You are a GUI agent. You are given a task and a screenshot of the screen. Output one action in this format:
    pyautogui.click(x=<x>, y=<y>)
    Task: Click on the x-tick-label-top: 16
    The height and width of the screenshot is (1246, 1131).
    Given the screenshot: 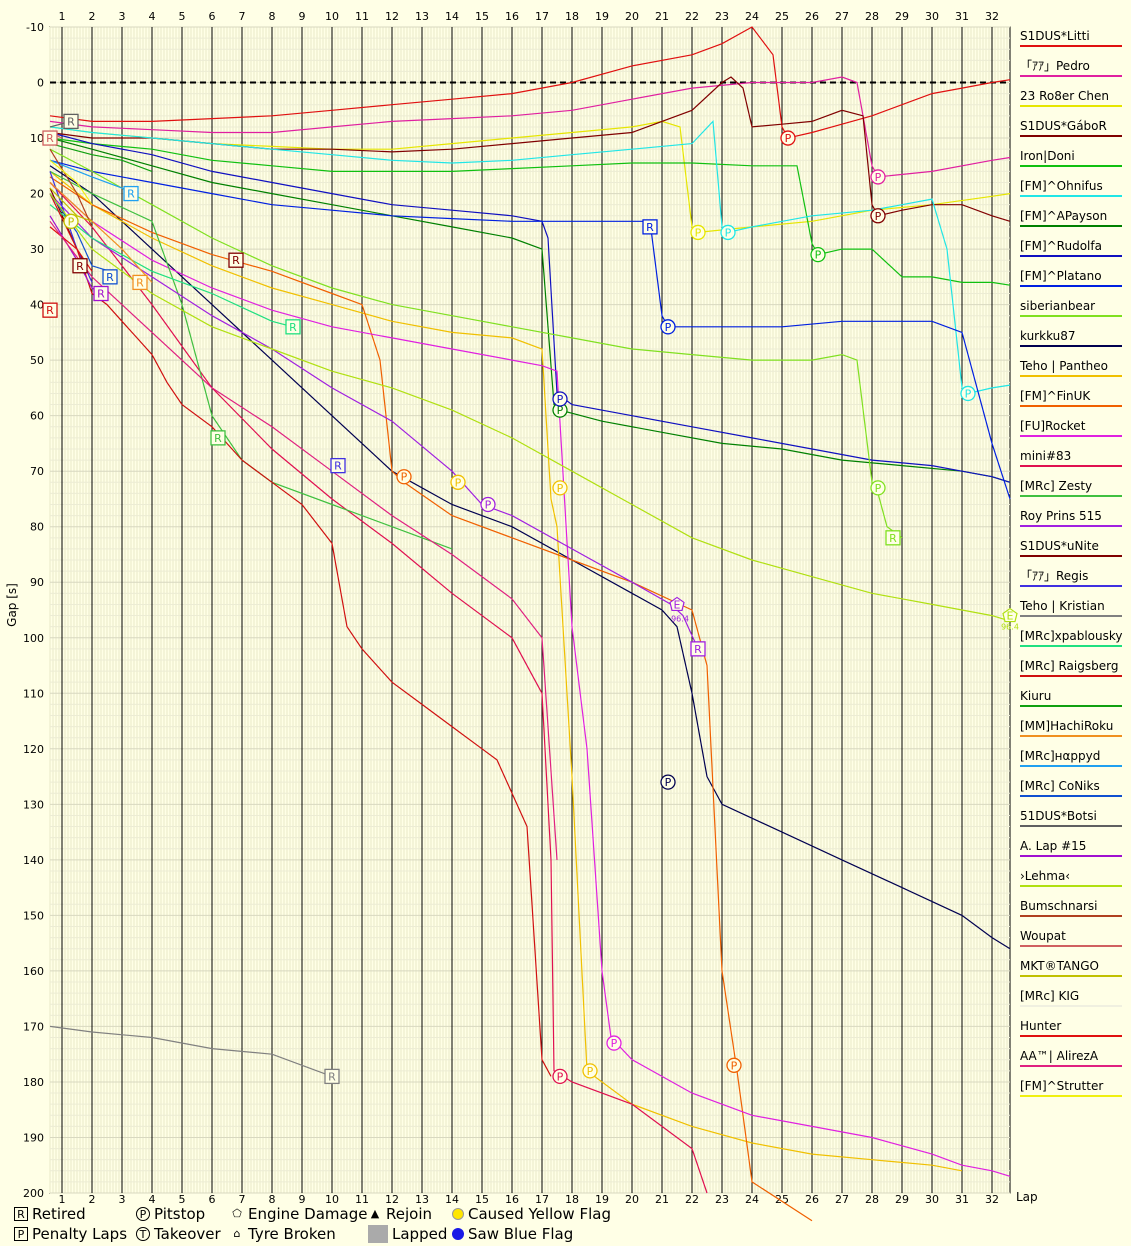 What is the action you would take?
    pyautogui.click(x=512, y=16)
    